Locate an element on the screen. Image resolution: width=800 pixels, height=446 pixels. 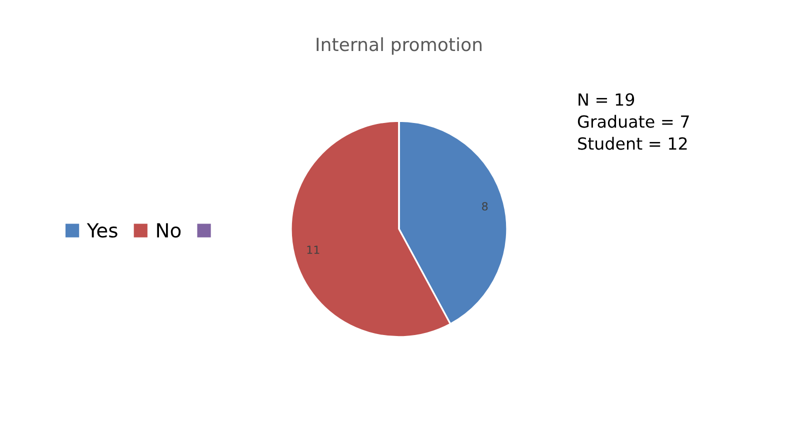
legend-label: No is located at coordinates (169, 230).